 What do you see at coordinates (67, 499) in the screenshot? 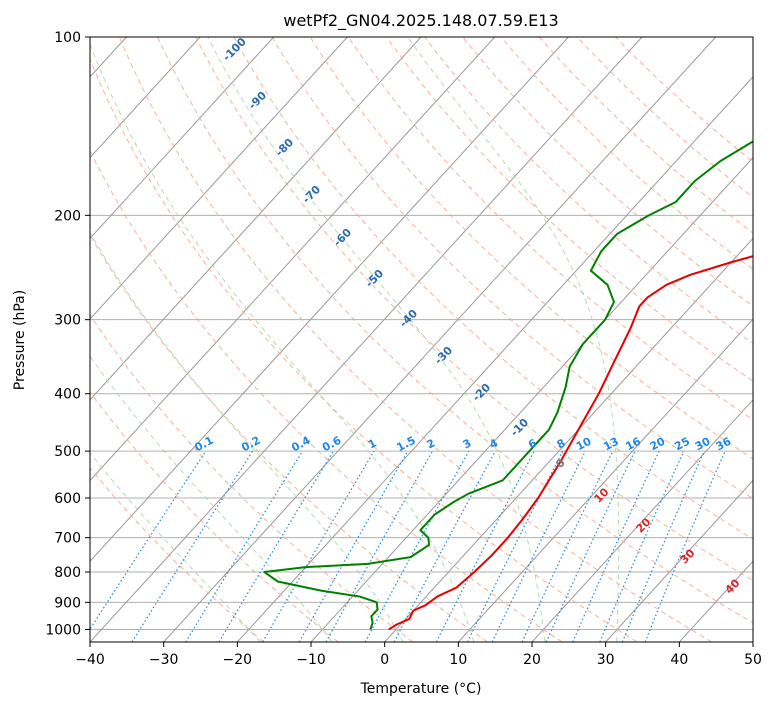
I see `y-tick-label: 600` at bounding box center [67, 499].